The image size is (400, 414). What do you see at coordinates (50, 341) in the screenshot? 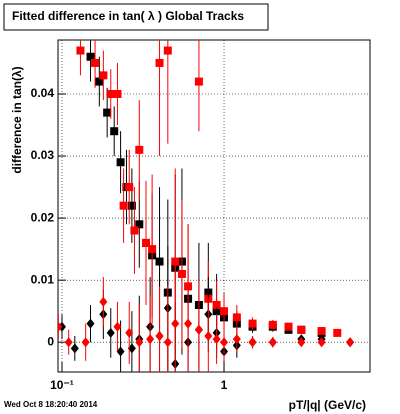
I see `y-tick-label: 0` at bounding box center [50, 341].